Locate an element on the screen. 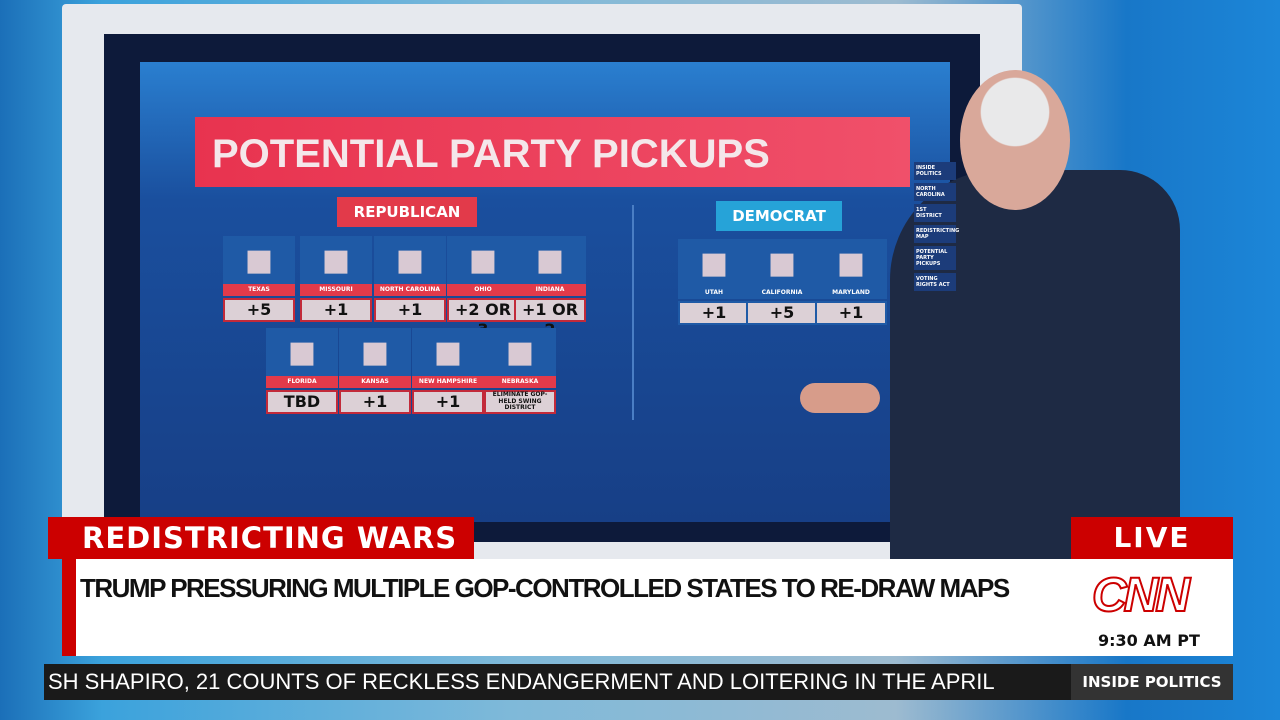 This screenshot has height=720, width=1280. state-card: ■ TEXAS +5 is located at coordinates (259, 279).